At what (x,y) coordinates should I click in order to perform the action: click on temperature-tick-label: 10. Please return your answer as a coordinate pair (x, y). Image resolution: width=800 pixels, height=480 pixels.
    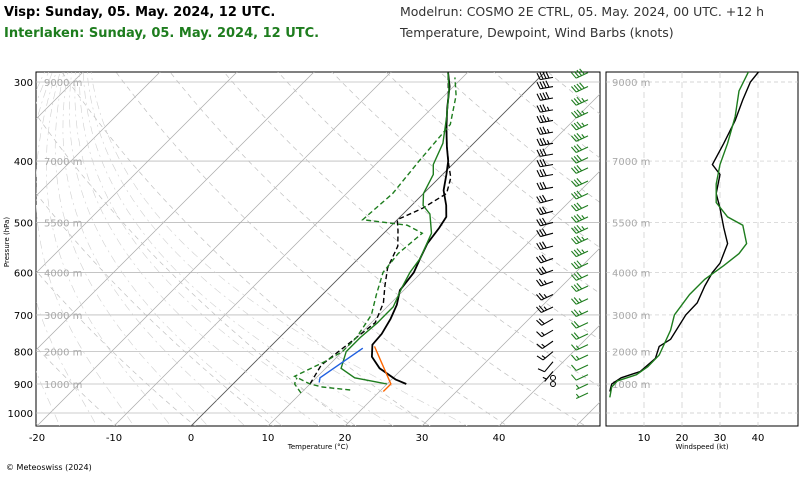
    Looking at the image, I should click on (268, 438).